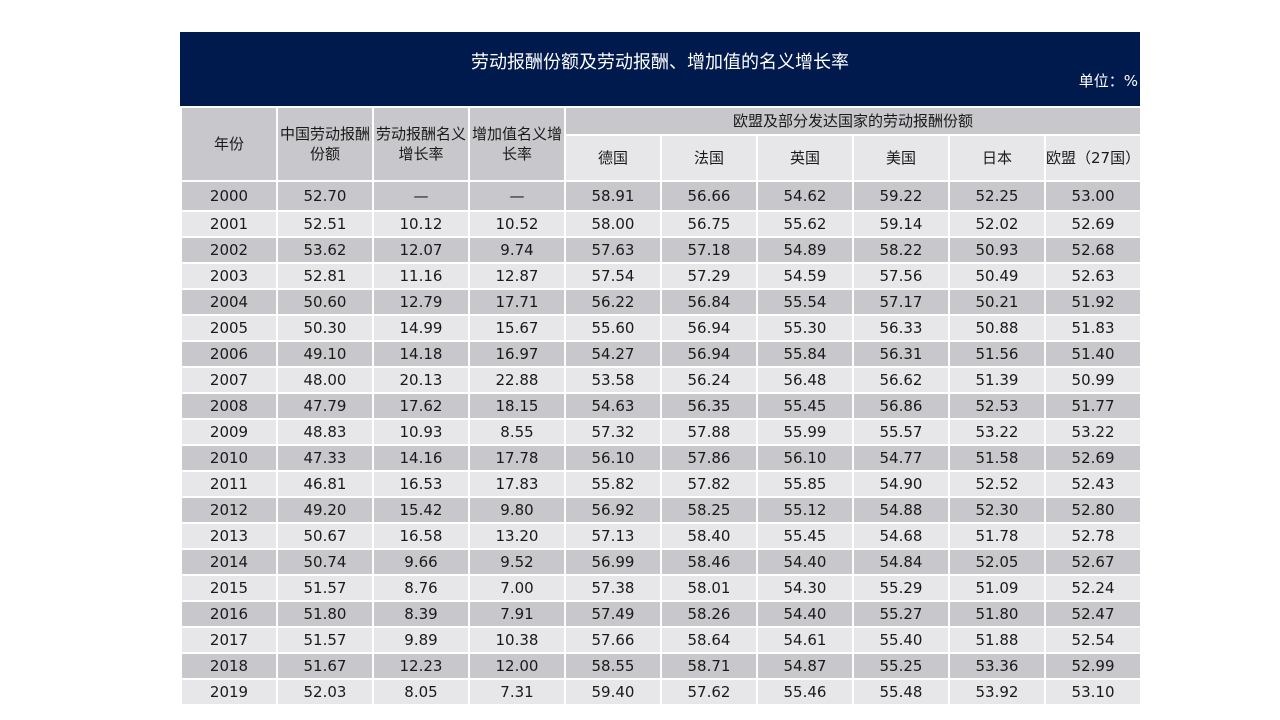 Image resolution: width=1280 pixels, height=720 pixels. What do you see at coordinates (901, 562) in the screenshot?
I see `value-cell: 54.84` at bounding box center [901, 562].